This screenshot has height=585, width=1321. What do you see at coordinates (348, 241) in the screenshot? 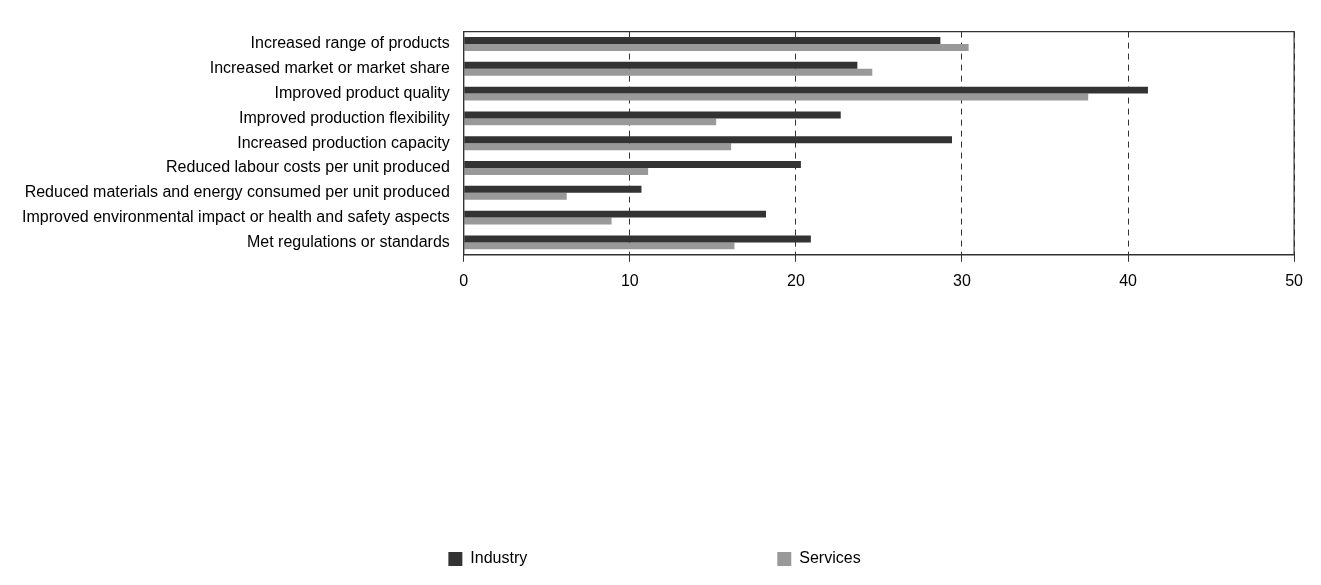
I see `y-tick-label: Met regulations or standards` at bounding box center [348, 241].